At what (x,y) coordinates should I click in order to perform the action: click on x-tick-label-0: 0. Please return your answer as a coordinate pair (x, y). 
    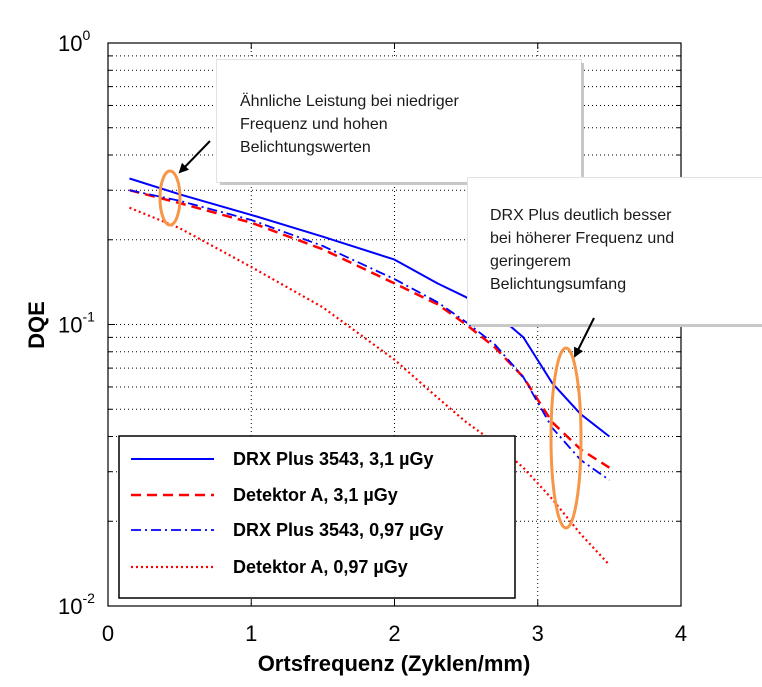
    Looking at the image, I should click on (108, 633).